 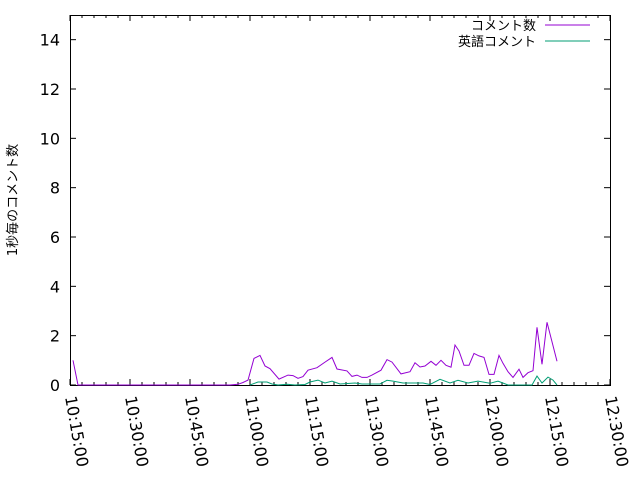 I want to click on y-tick-label: 14, so click(x=50, y=40).